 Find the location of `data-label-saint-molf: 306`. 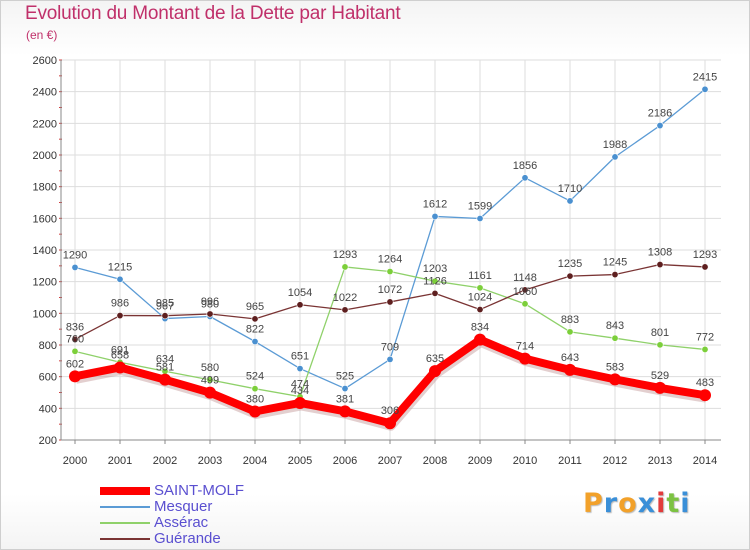

data-label-saint-molf: 306 is located at coordinates (390, 411).